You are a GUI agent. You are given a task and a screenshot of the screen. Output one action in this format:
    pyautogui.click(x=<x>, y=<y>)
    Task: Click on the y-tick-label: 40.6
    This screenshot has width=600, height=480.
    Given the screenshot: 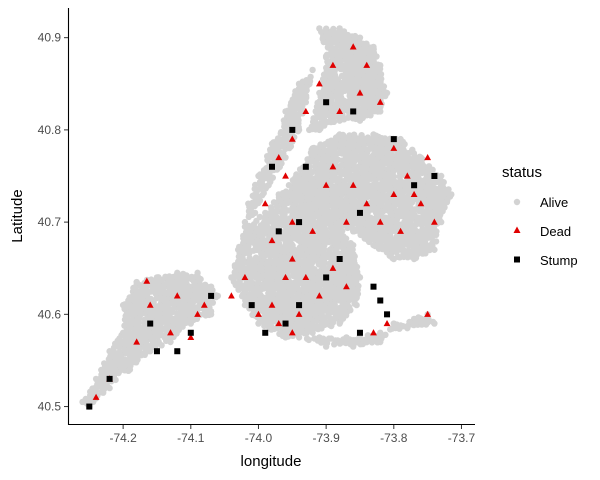 What is the action you would take?
    pyautogui.click(x=50, y=314)
    